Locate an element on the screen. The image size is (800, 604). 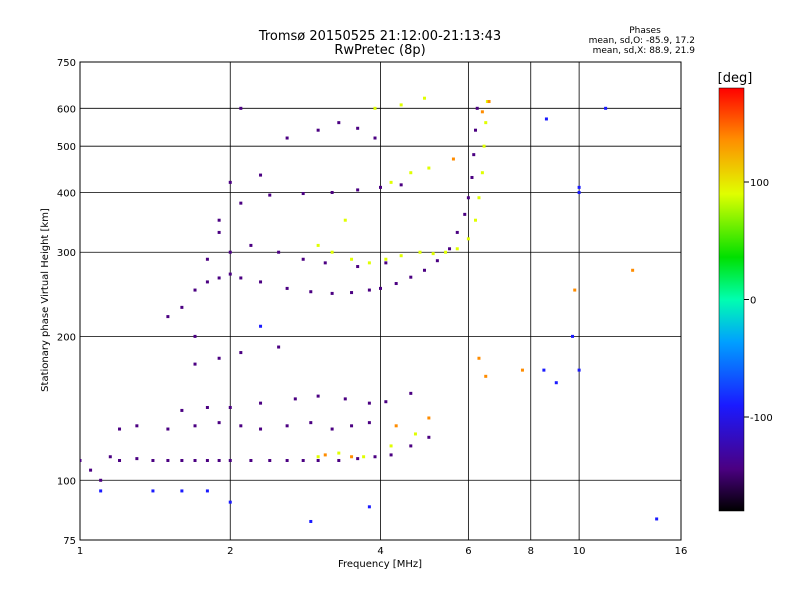
x-tick-label: 1 is located at coordinates (80, 551).